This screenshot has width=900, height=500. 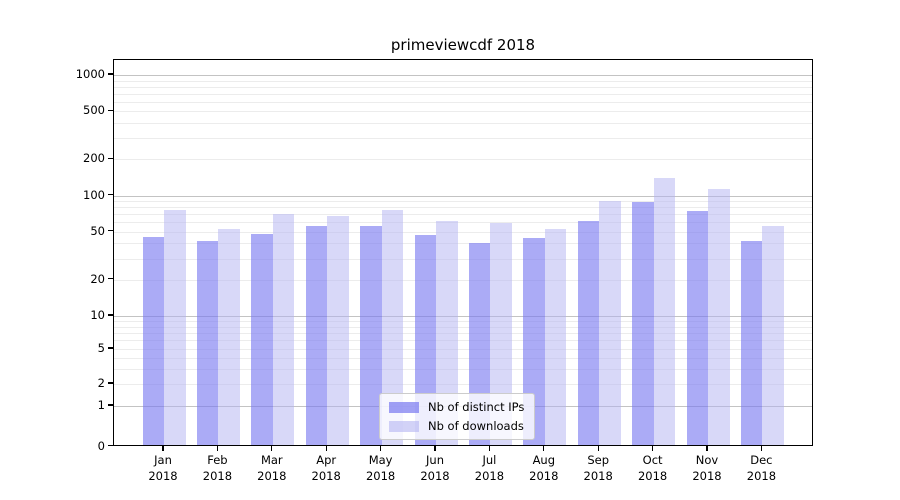 I want to click on x-tick-label: Mar 2018, so click(x=272, y=468).